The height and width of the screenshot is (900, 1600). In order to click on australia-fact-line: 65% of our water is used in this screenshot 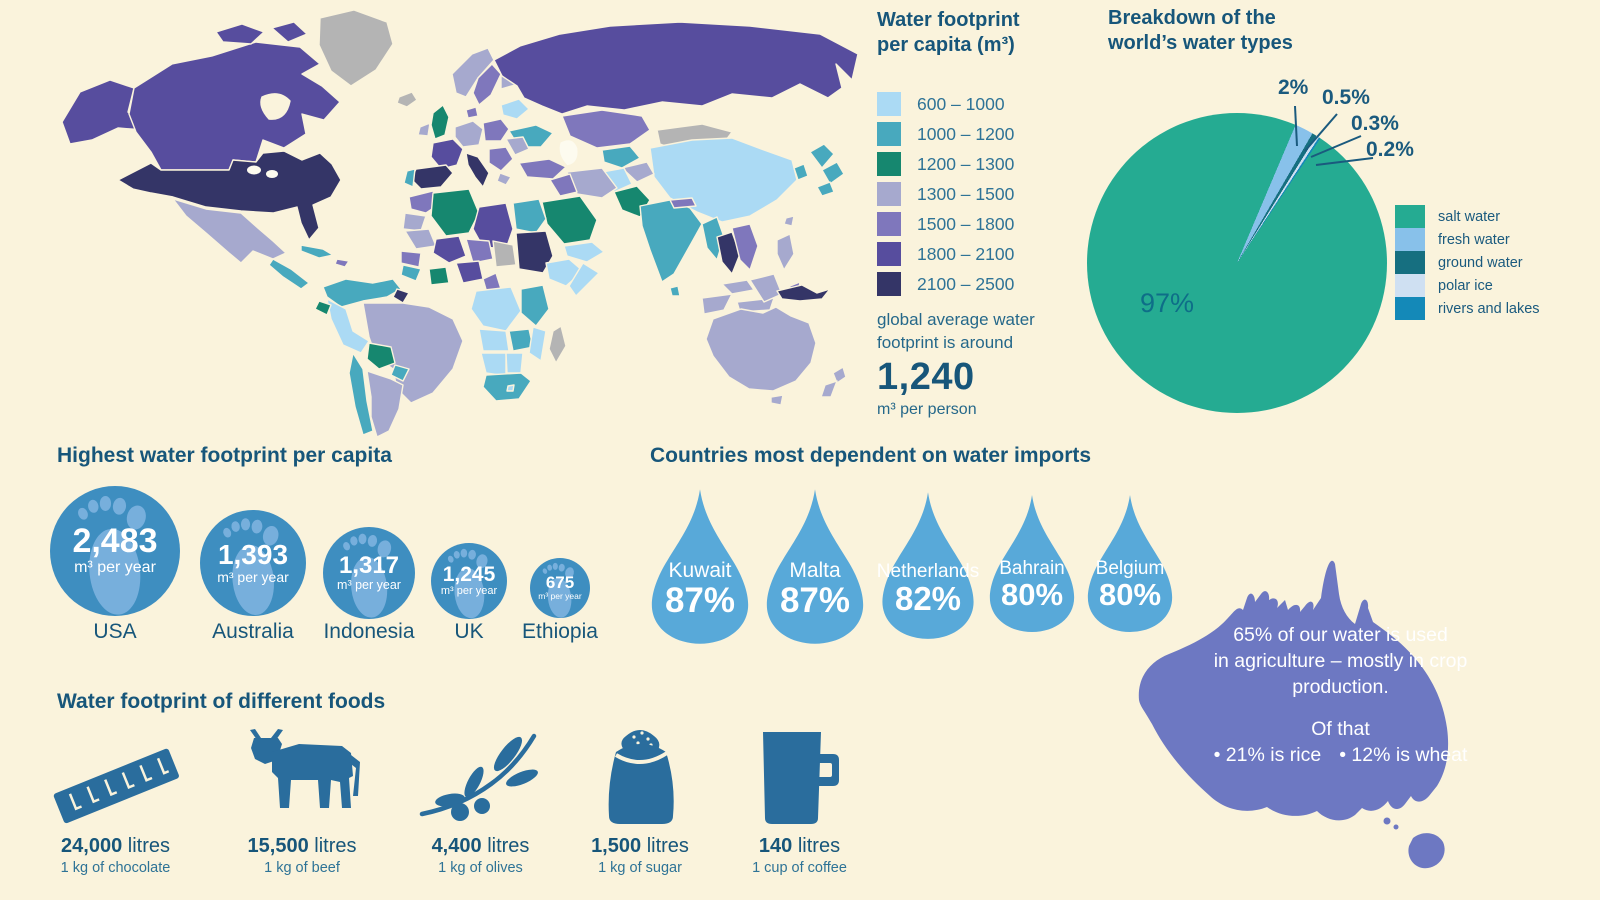, I will do `click(1340, 635)`.